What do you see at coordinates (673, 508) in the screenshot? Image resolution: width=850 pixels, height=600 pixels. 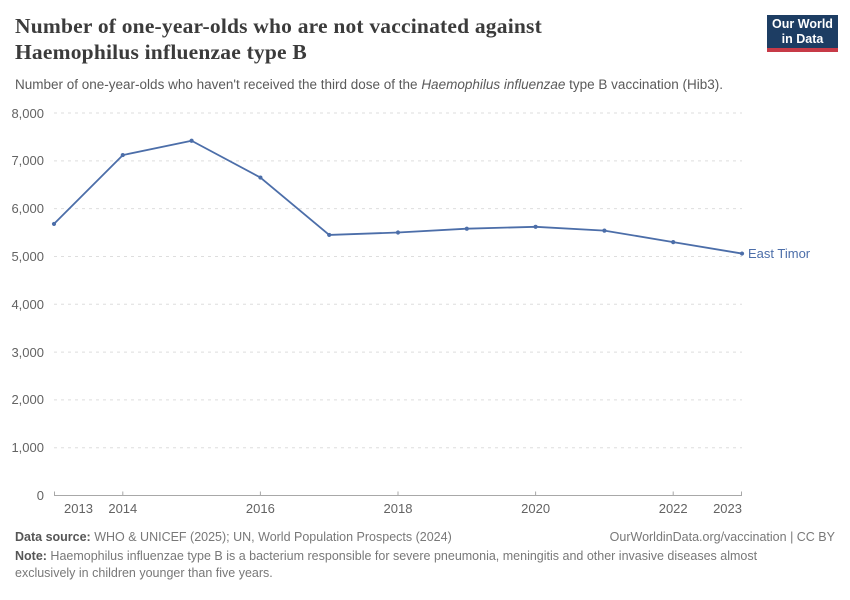 I see `x-axis-tick-label: 2022` at bounding box center [673, 508].